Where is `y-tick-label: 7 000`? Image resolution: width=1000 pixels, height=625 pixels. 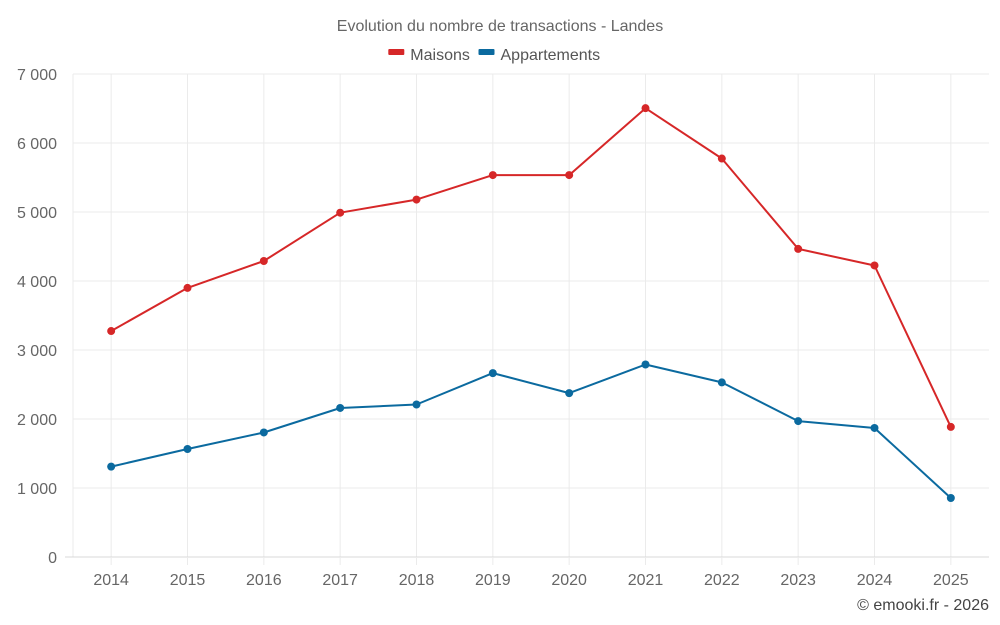
y-tick-label: 7 000 is located at coordinates (37, 75).